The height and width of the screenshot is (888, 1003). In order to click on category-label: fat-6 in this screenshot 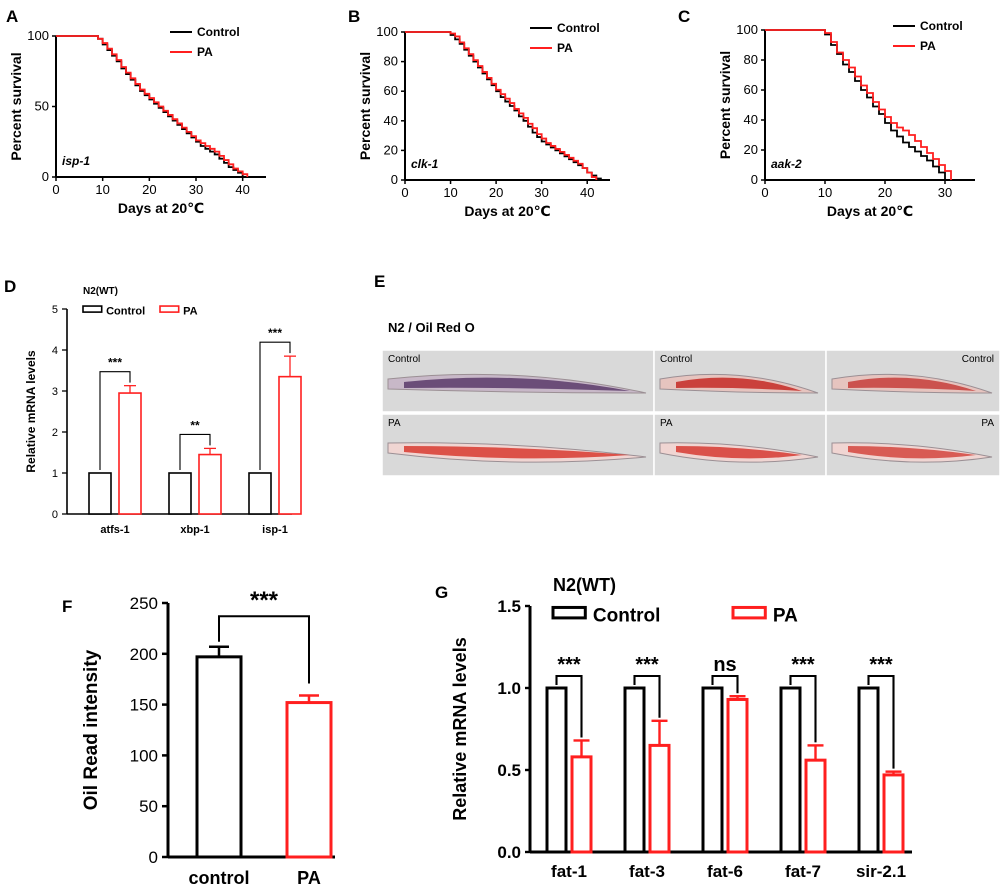, I will do `click(725, 871)`.